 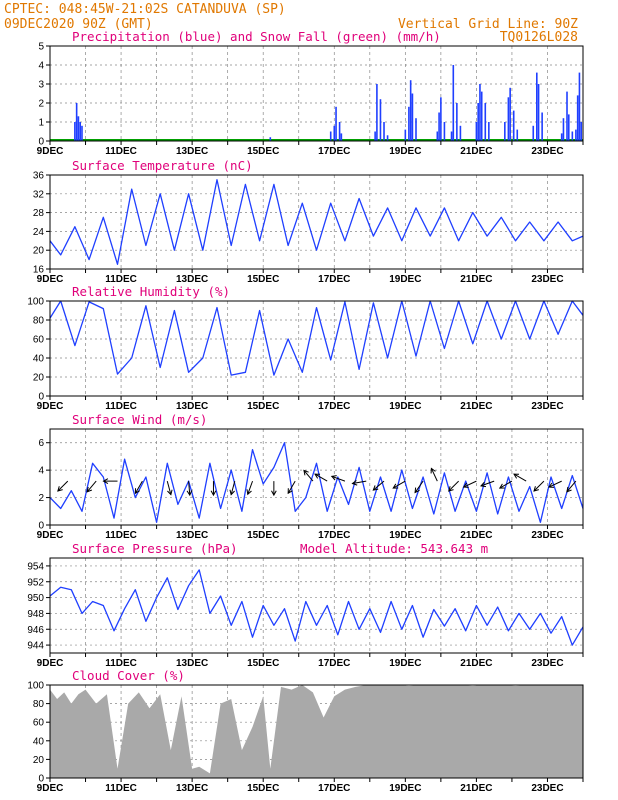 What do you see at coordinates (39, 723) in the screenshot?
I see `y-tick-label: 60` at bounding box center [39, 723].